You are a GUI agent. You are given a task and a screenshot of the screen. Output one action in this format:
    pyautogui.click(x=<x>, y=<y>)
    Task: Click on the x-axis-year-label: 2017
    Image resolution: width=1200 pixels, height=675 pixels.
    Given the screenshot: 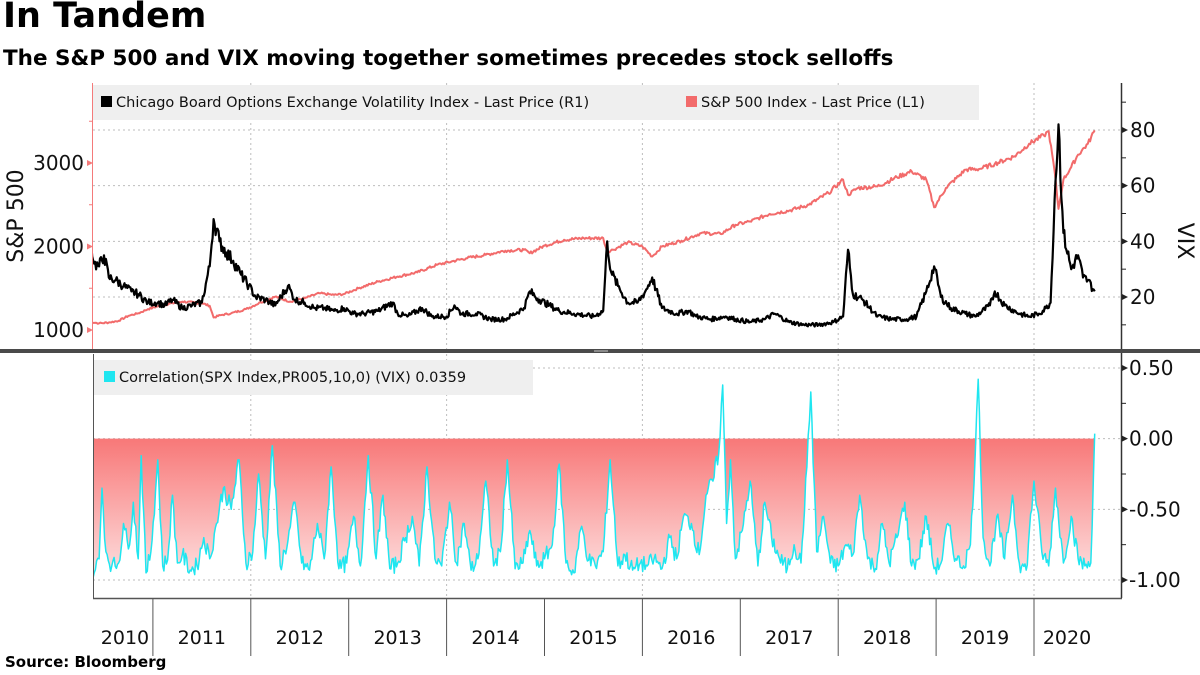 What is the action you would take?
    pyautogui.click(x=789, y=638)
    